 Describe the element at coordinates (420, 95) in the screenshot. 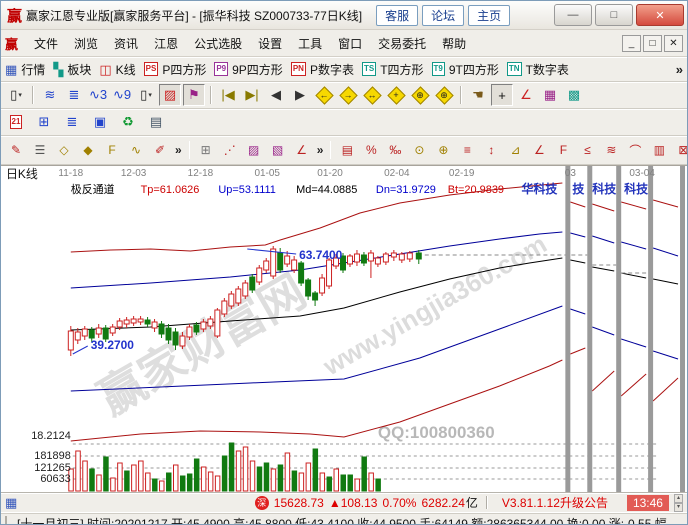

I see `zoom-out-button: ⊕` at that location.